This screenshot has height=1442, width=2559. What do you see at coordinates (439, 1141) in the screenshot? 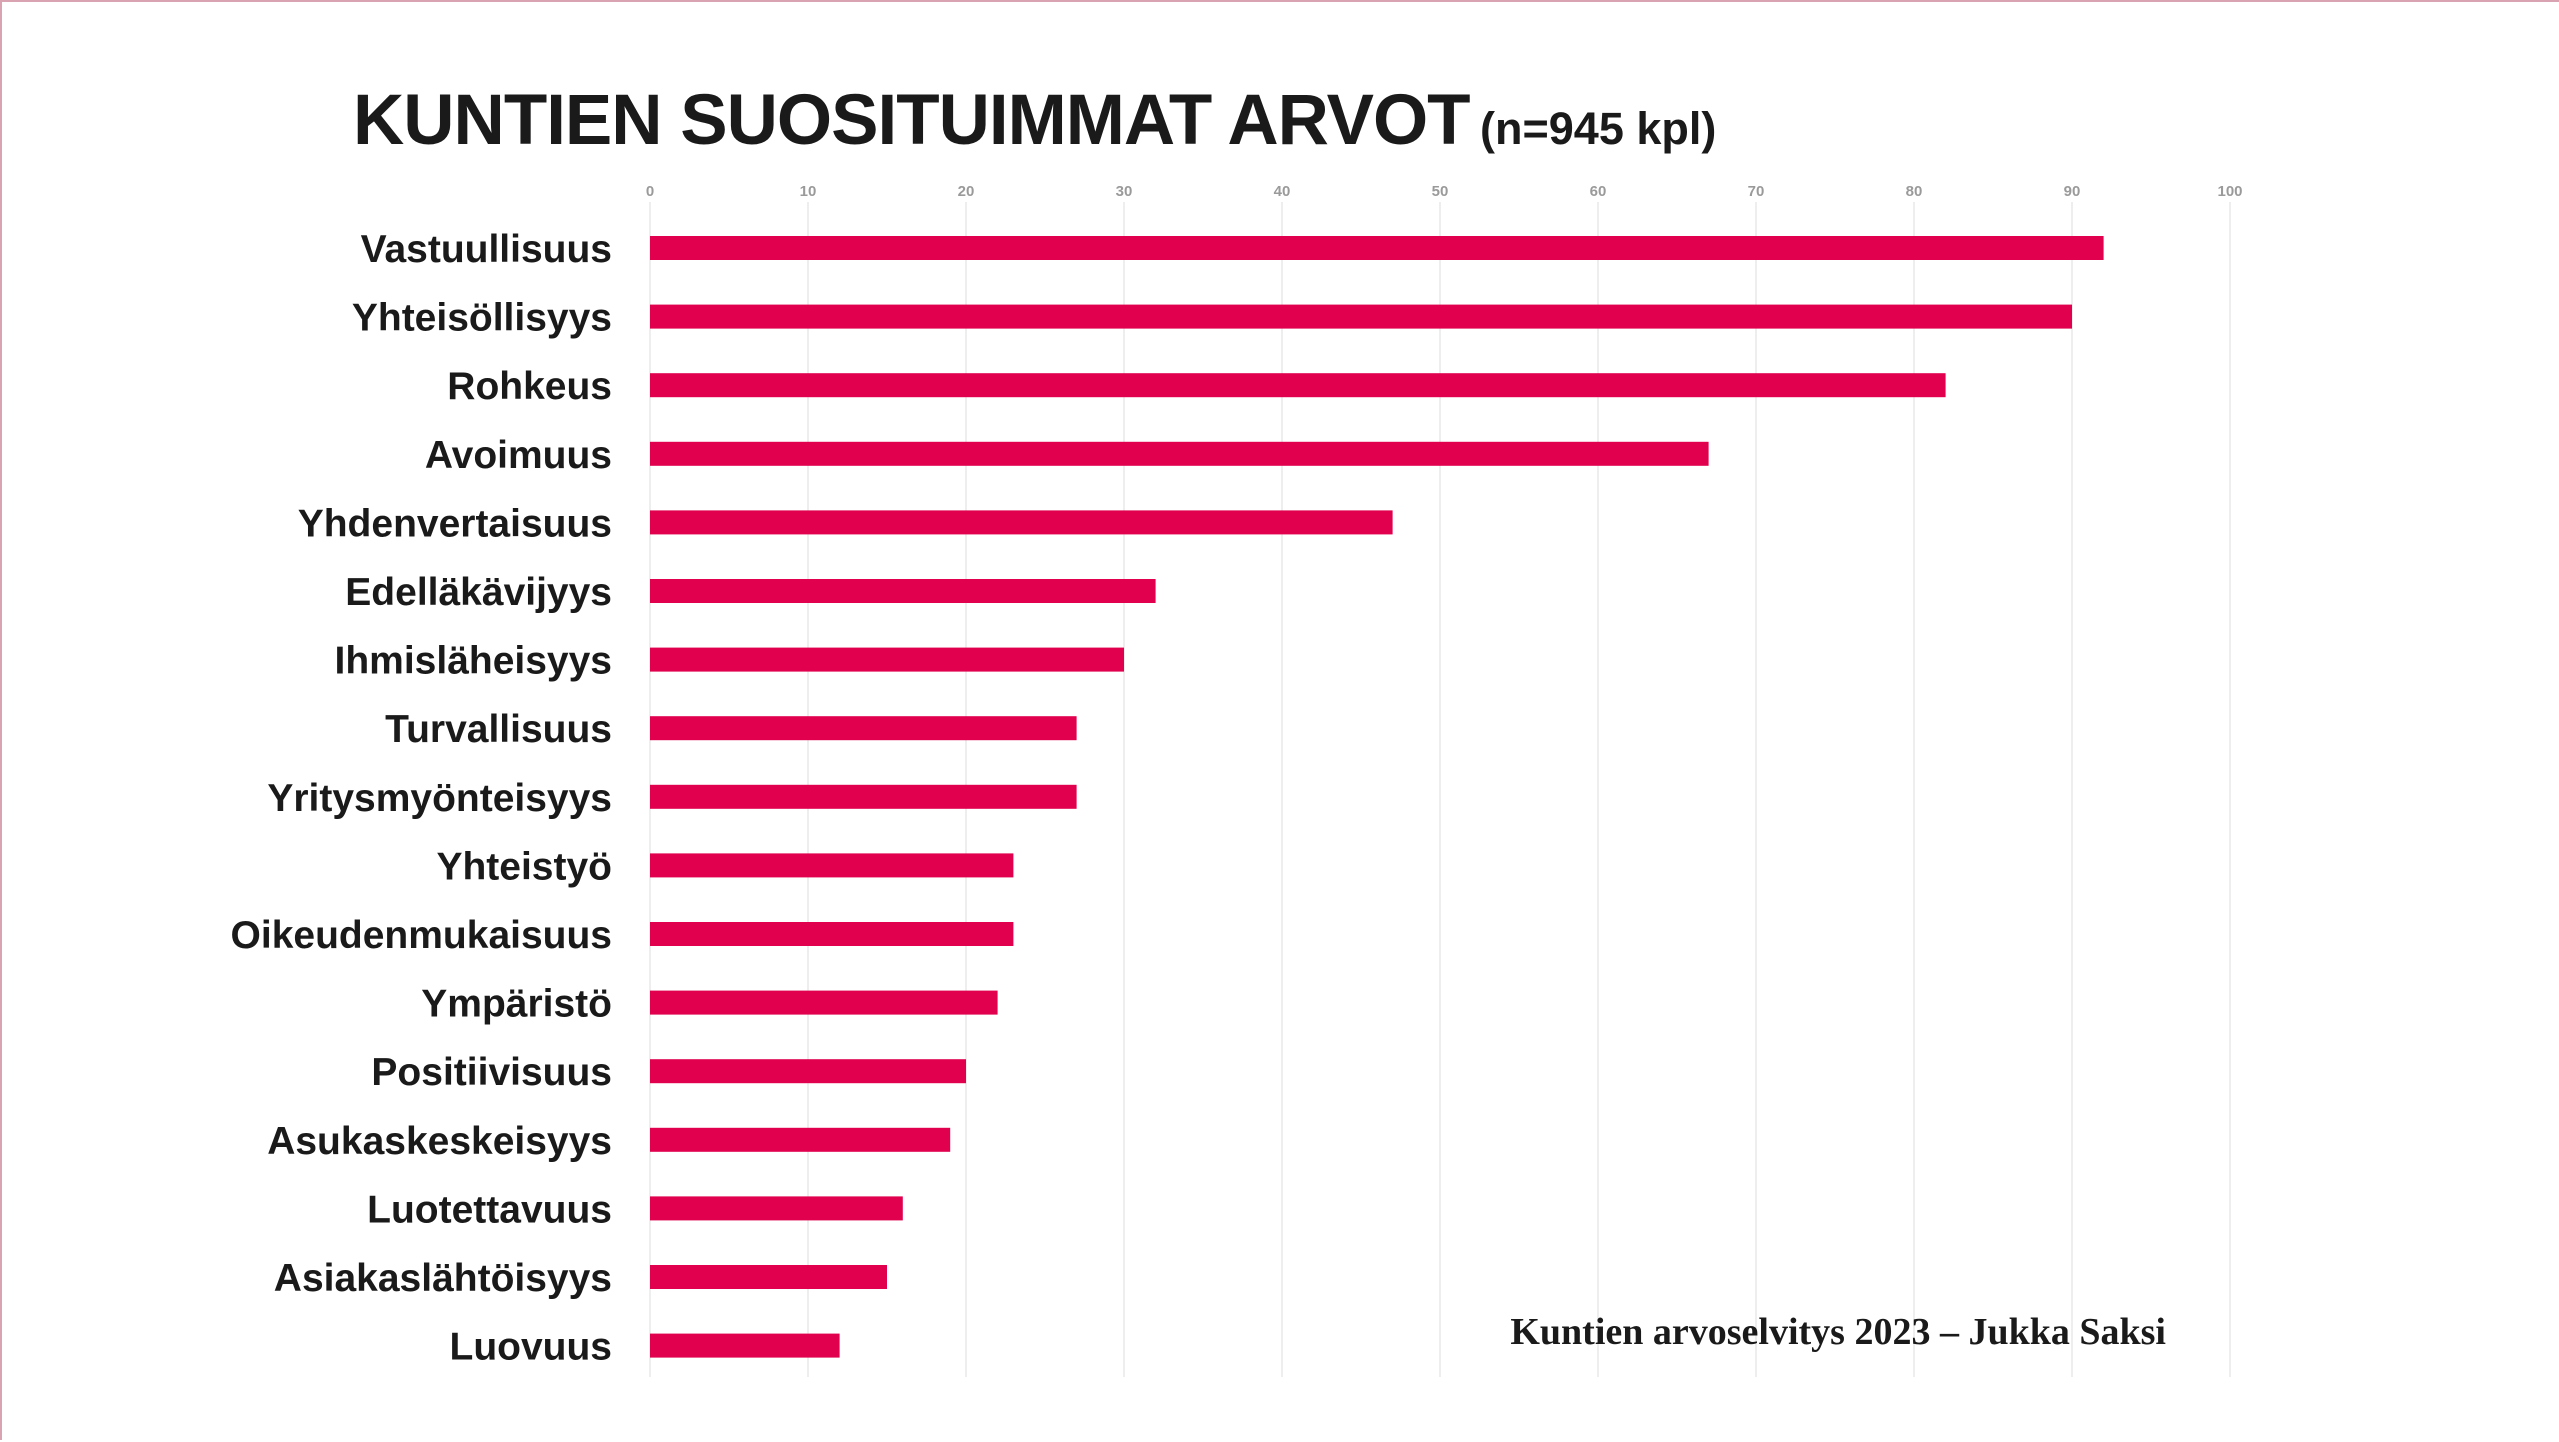
I see `category-label-13: Asukaskeskeisyys` at bounding box center [439, 1141].